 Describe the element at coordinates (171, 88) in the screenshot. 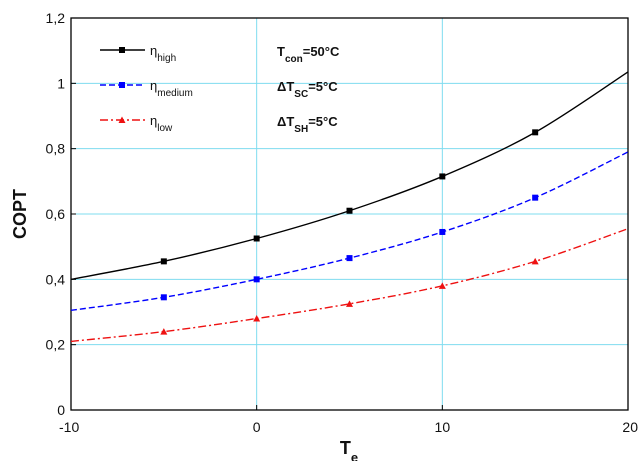

I see `legend-label-medium: ηmedium` at that location.